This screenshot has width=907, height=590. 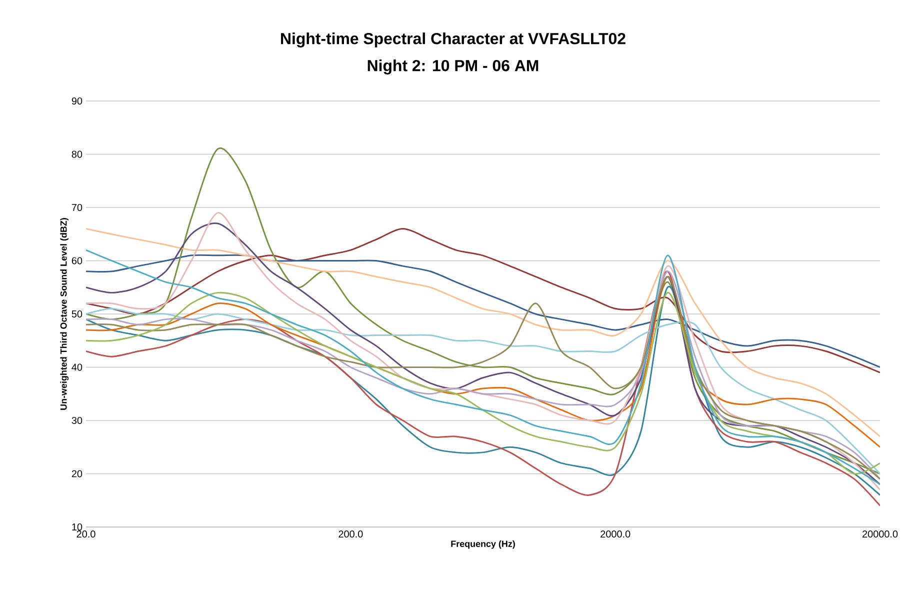 What do you see at coordinates (350, 534) in the screenshot?
I see `x-tick-label: 200.0` at bounding box center [350, 534].